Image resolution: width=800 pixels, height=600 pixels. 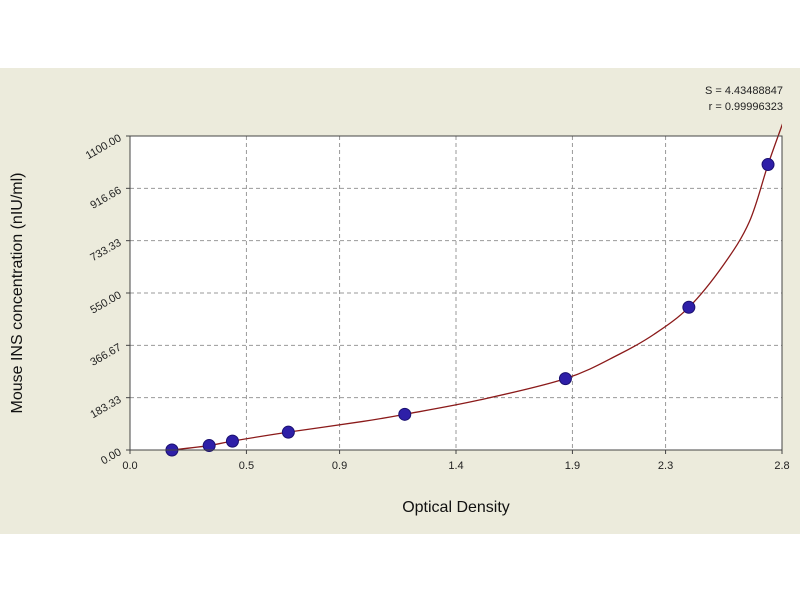 What do you see at coordinates (105, 250) in the screenshot?
I see `y-tick-label: 733.33` at bounding box center [105, 250].